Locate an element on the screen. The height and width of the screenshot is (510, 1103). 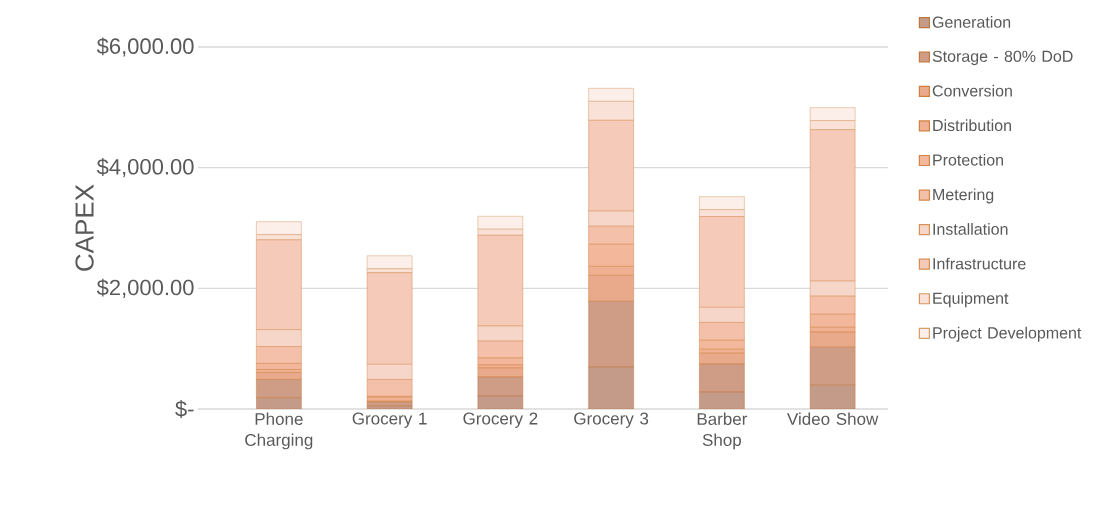
y-tick-label: $6,000.00 is located at coordinates (145, 47).